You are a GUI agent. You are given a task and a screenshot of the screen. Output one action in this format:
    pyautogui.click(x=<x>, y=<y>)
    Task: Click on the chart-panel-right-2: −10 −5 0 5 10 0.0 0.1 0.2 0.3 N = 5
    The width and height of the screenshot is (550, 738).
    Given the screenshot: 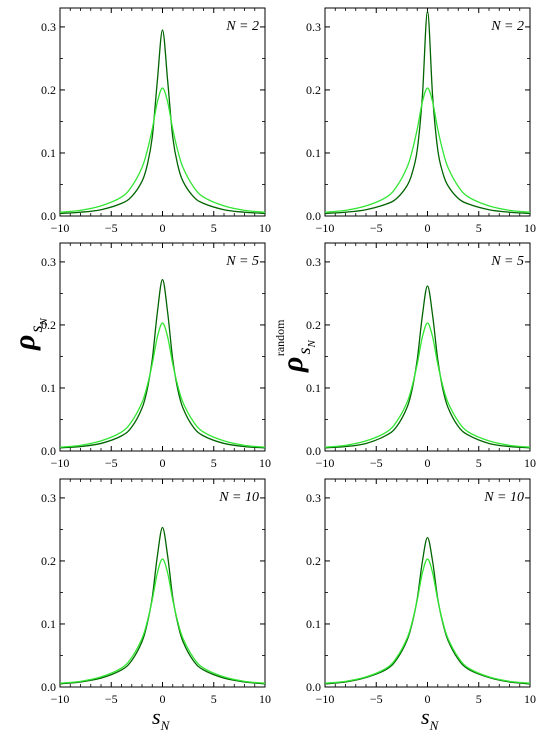 What is the action you would take?
    pyautogui.click(x=421, y=356)
    